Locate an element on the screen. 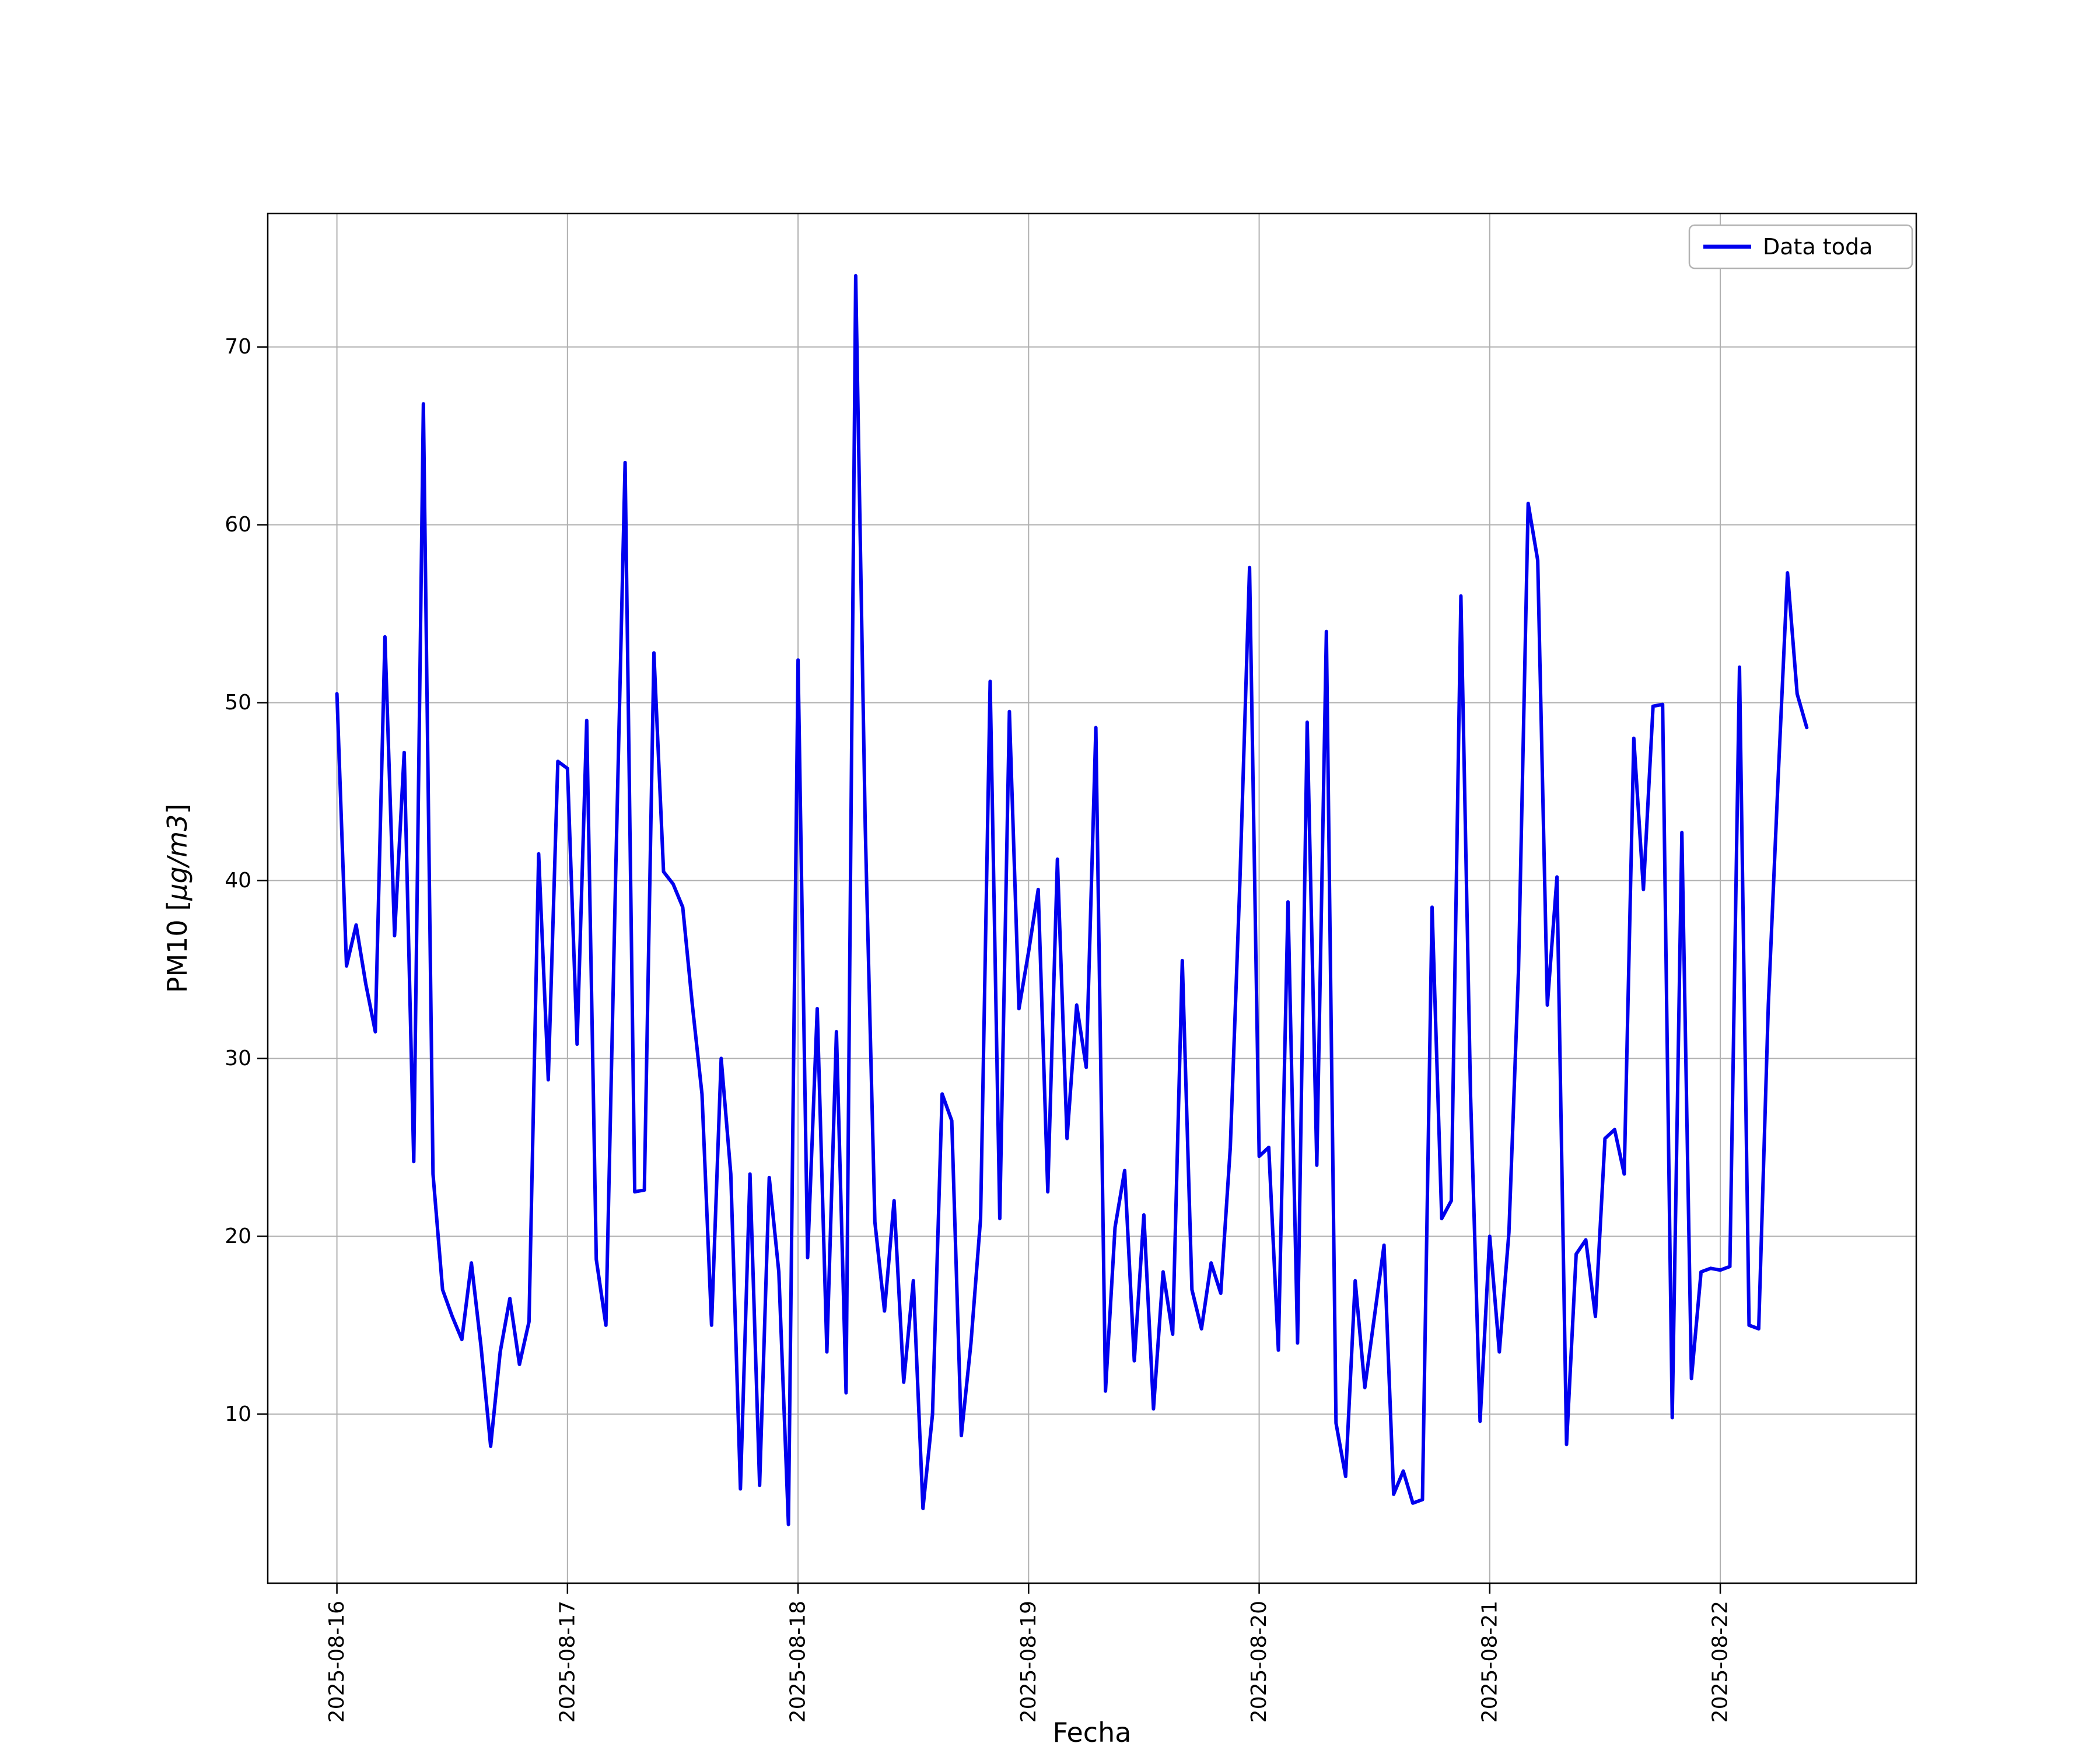 Image resolution: width=2100 pixels, height=1750 pixels. y-axis-label: PM10 [µg/m3] is located at coordinates (177, 898).